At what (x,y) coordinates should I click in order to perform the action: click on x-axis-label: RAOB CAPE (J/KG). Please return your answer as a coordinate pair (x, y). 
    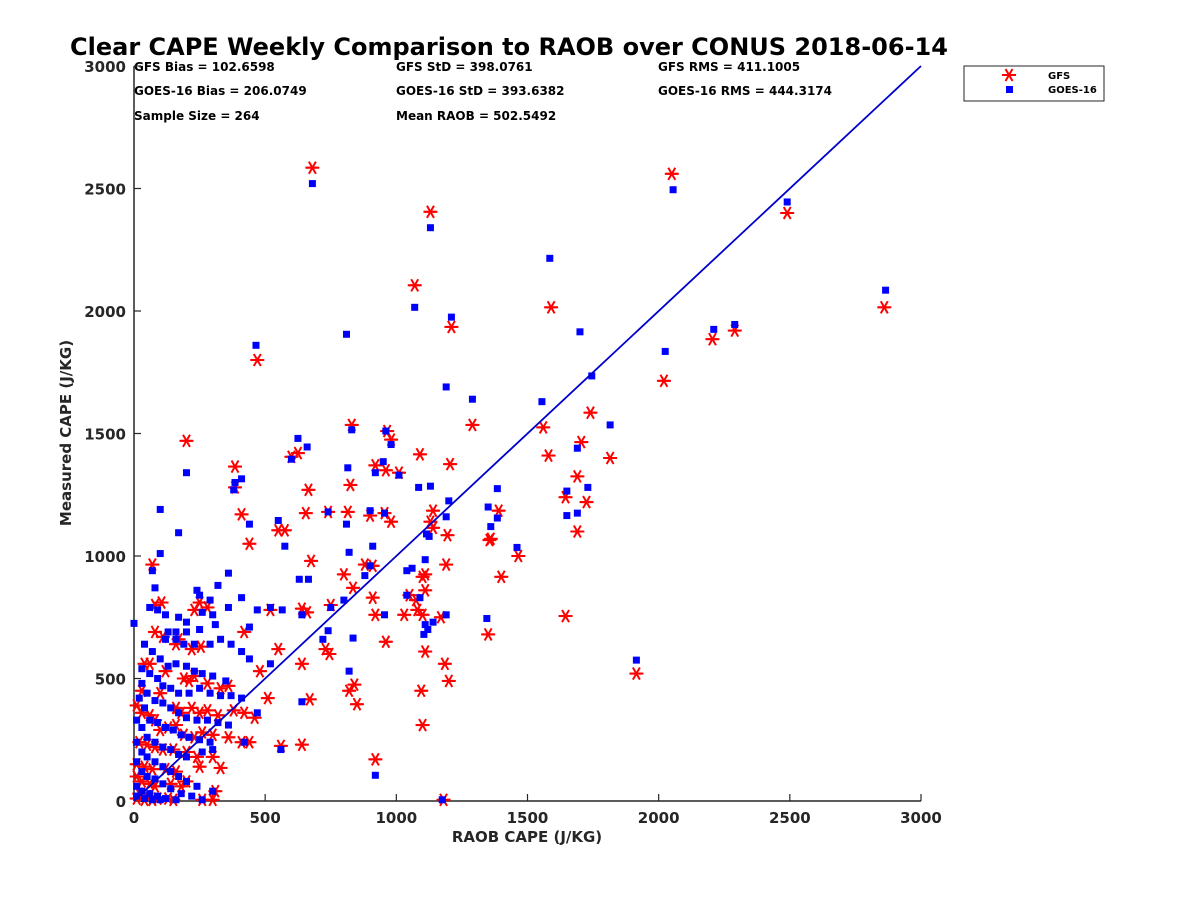
    Looking at the image, I should click on (527, 837).